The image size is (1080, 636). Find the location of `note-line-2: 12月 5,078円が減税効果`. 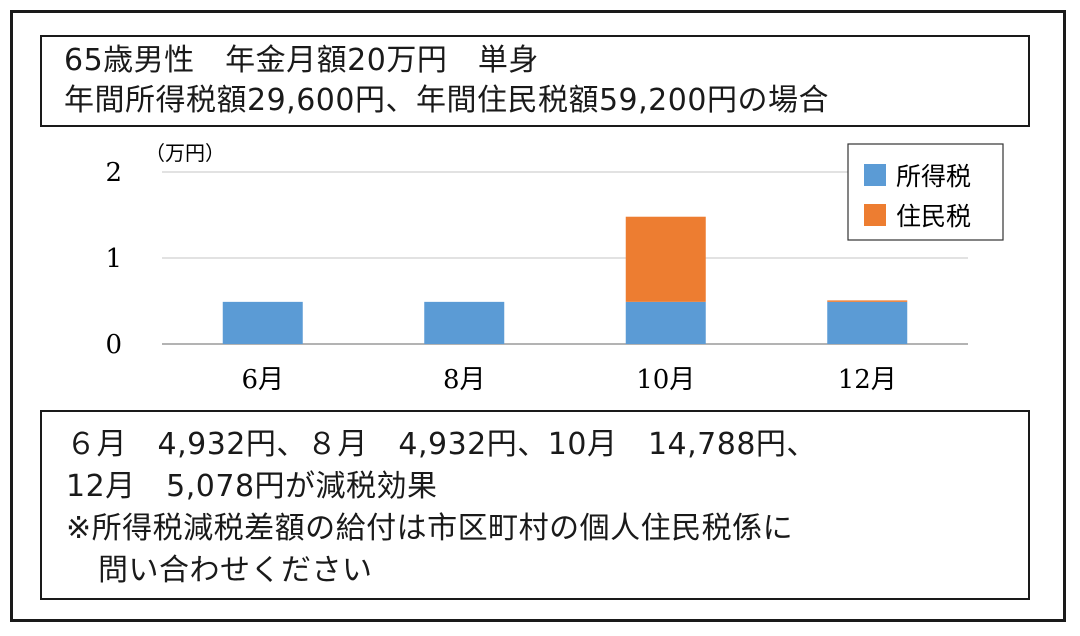

note-line-2: 12月 5,078円が減税効果 is located at coordinates (252, 486).